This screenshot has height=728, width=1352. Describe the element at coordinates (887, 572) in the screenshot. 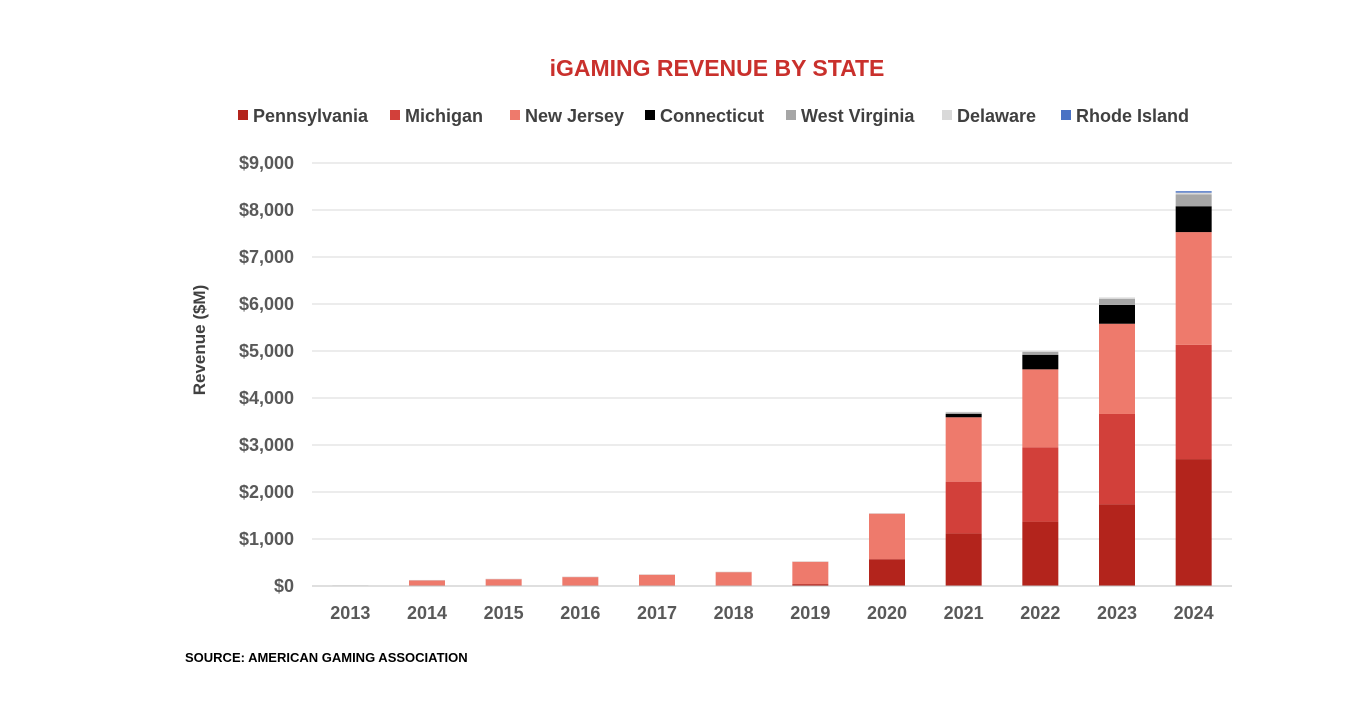

I see `bar-segment-pennsylvania-2020` at that location.